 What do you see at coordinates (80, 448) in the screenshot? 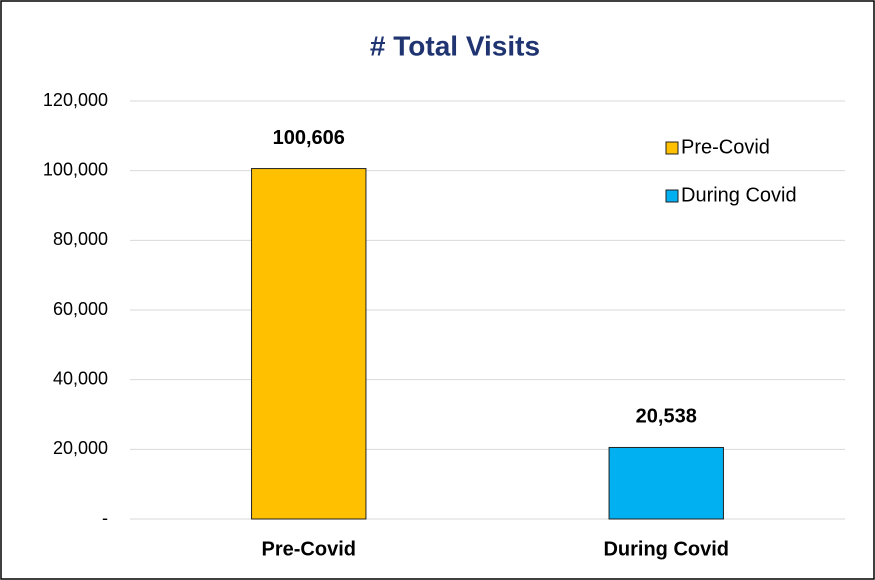
I see `y-tick-label: 20,000` at bounding box center [80, 448].